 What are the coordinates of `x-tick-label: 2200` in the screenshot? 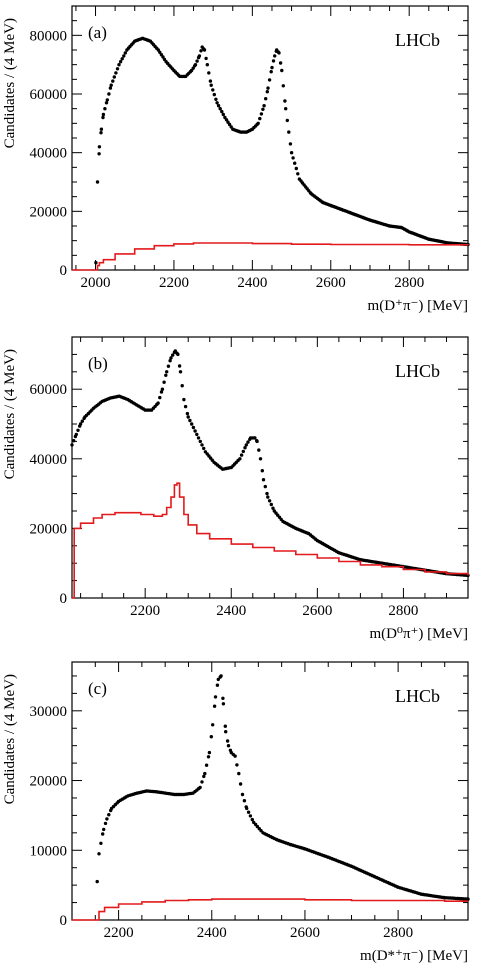 It's located at (119, 933).